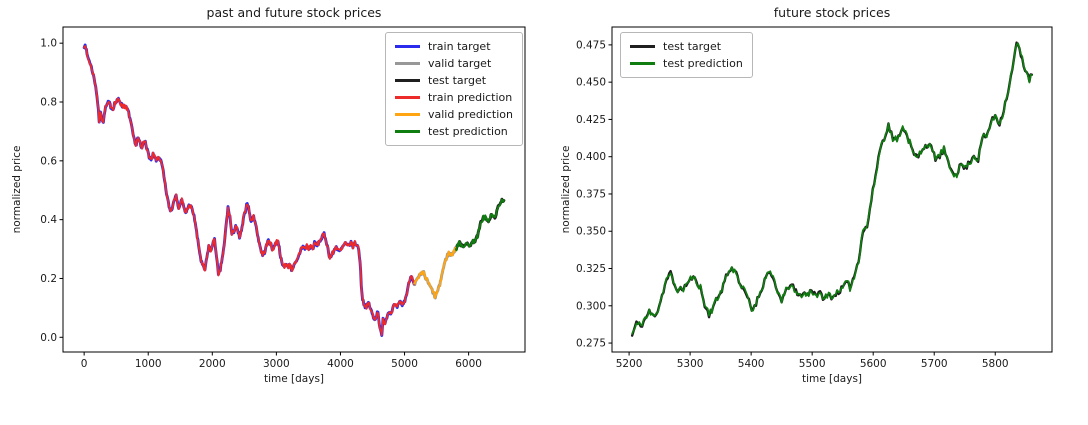 The image size is (1088, 425). I want to click on x-tick-label: 5200, so click(629, 364).